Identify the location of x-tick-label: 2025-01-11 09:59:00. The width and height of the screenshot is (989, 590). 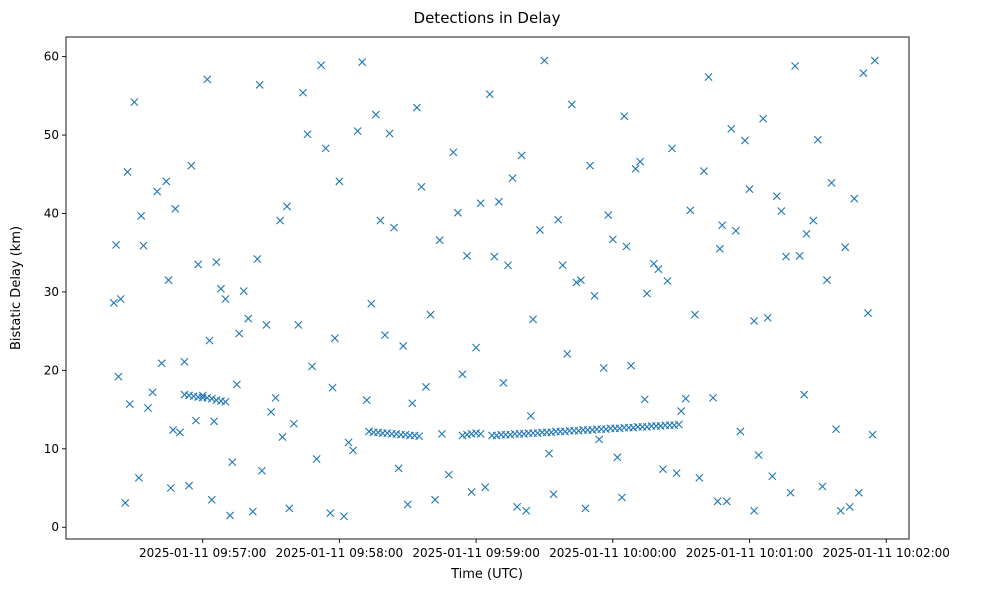
(475, 553).